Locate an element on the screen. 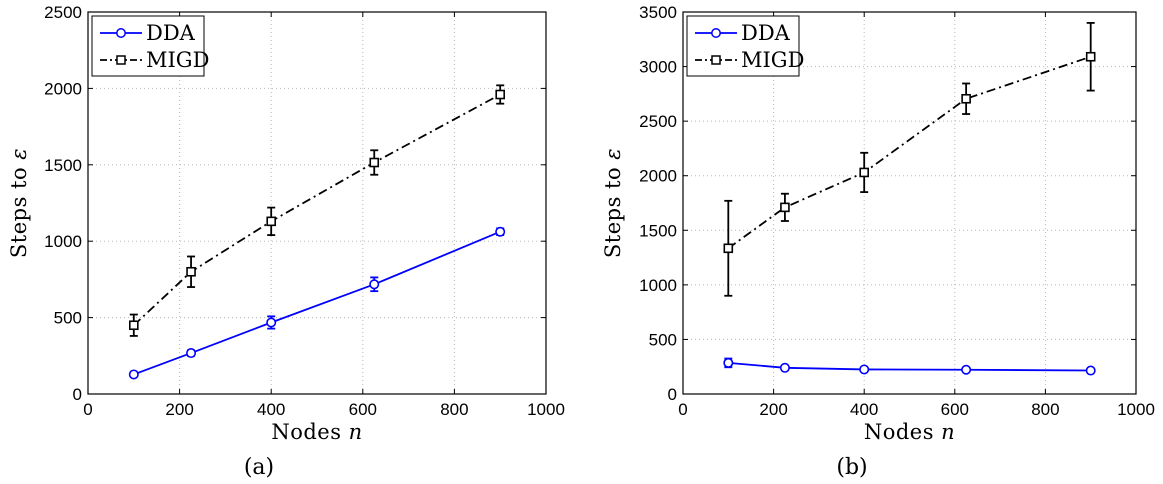 This screenshot has width=1163, height=484. panel-caption: (b) is located at coordinates (851, 467).